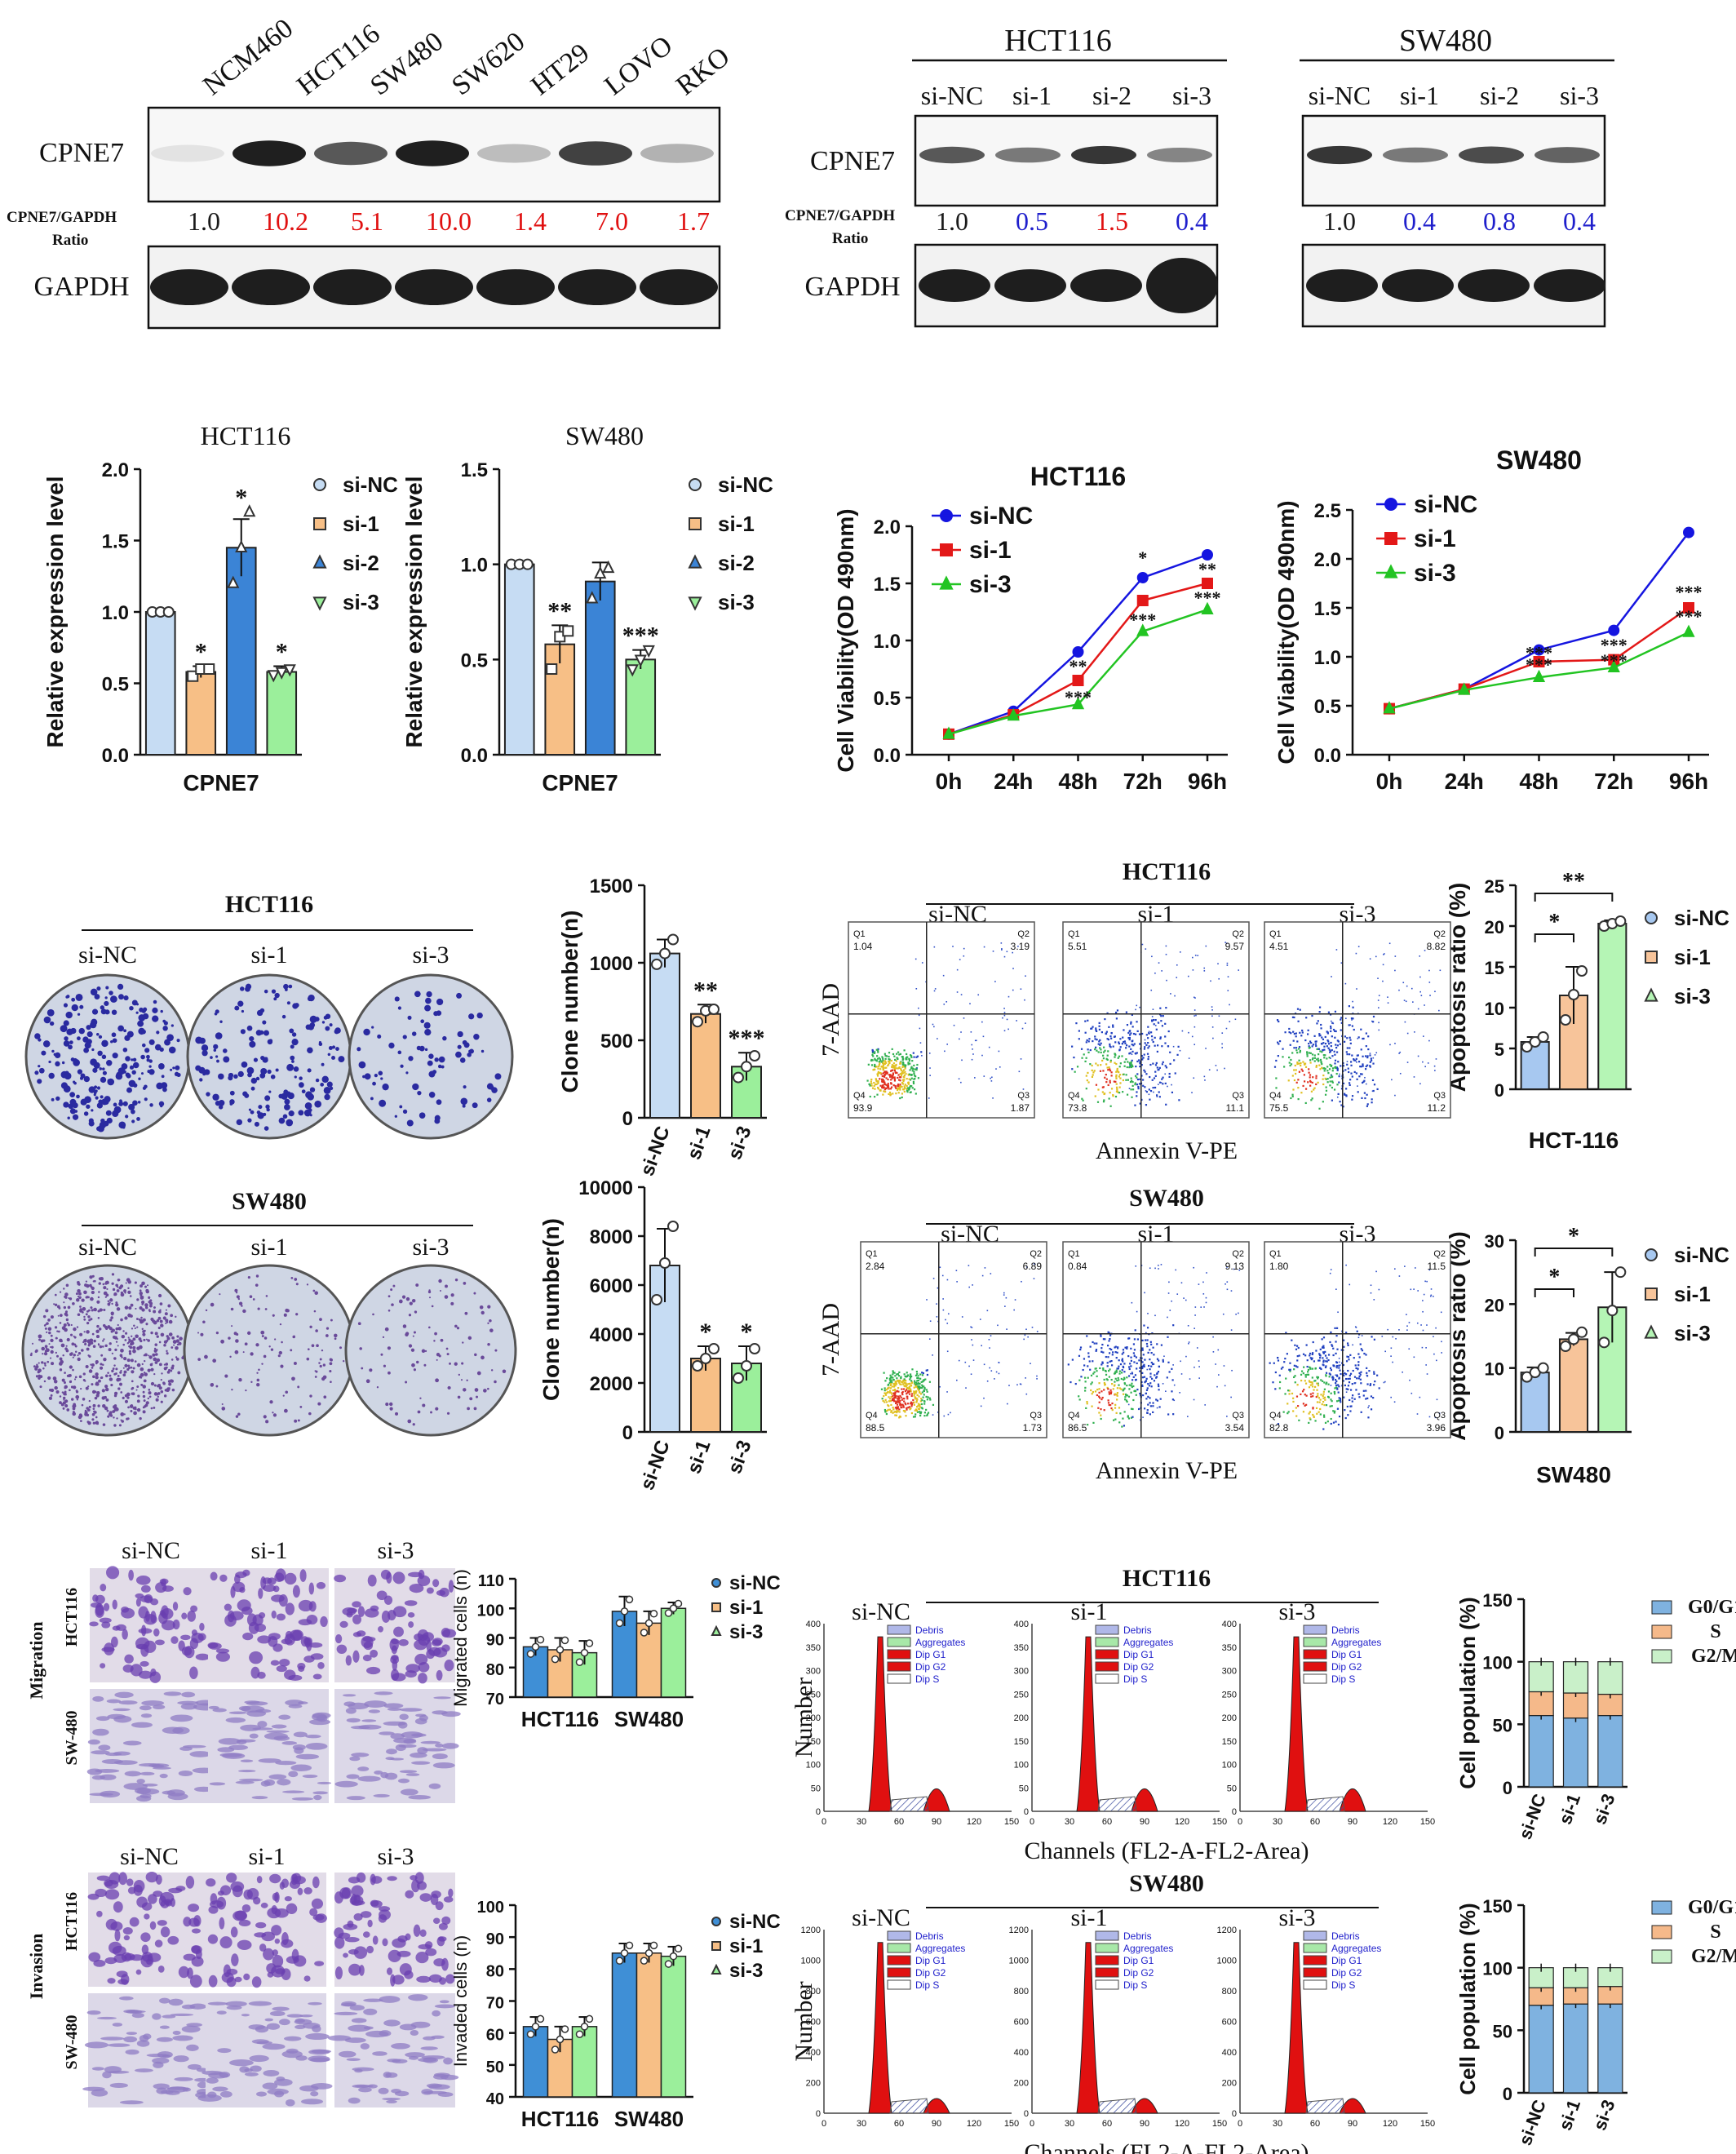 The width and height of the screenshot is (1736, 2154). I want to click on data-point, so click(608, 567).